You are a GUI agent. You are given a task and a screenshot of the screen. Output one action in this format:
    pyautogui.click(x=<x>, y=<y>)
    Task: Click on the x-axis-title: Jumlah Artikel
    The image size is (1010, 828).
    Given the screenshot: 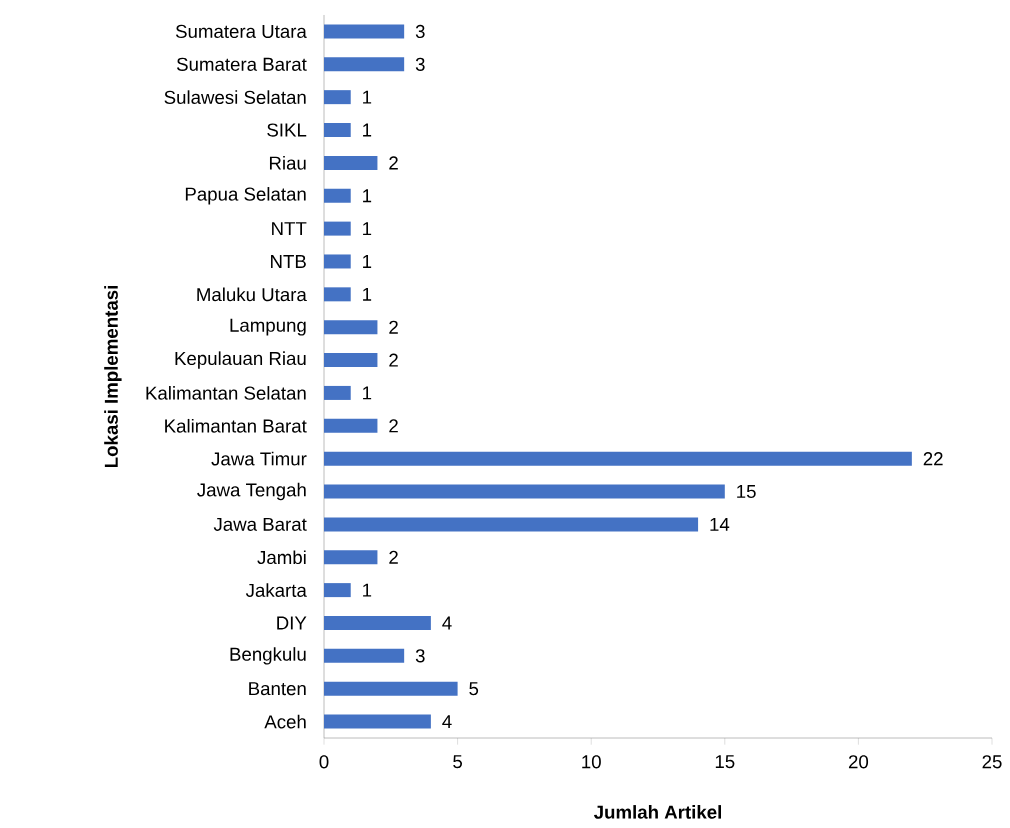 What is the action you would take?
    pyautogui.click(x=657, y=812)
    